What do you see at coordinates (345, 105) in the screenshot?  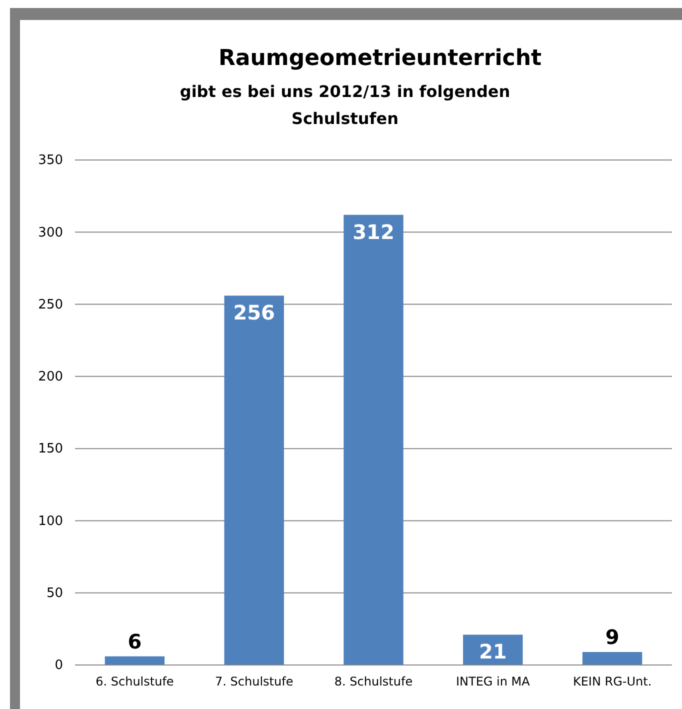 I see `chart-subtitle: gibt es bei uns 2012/13 in folgenden Schulstufen` at bounding box center [345, 105].